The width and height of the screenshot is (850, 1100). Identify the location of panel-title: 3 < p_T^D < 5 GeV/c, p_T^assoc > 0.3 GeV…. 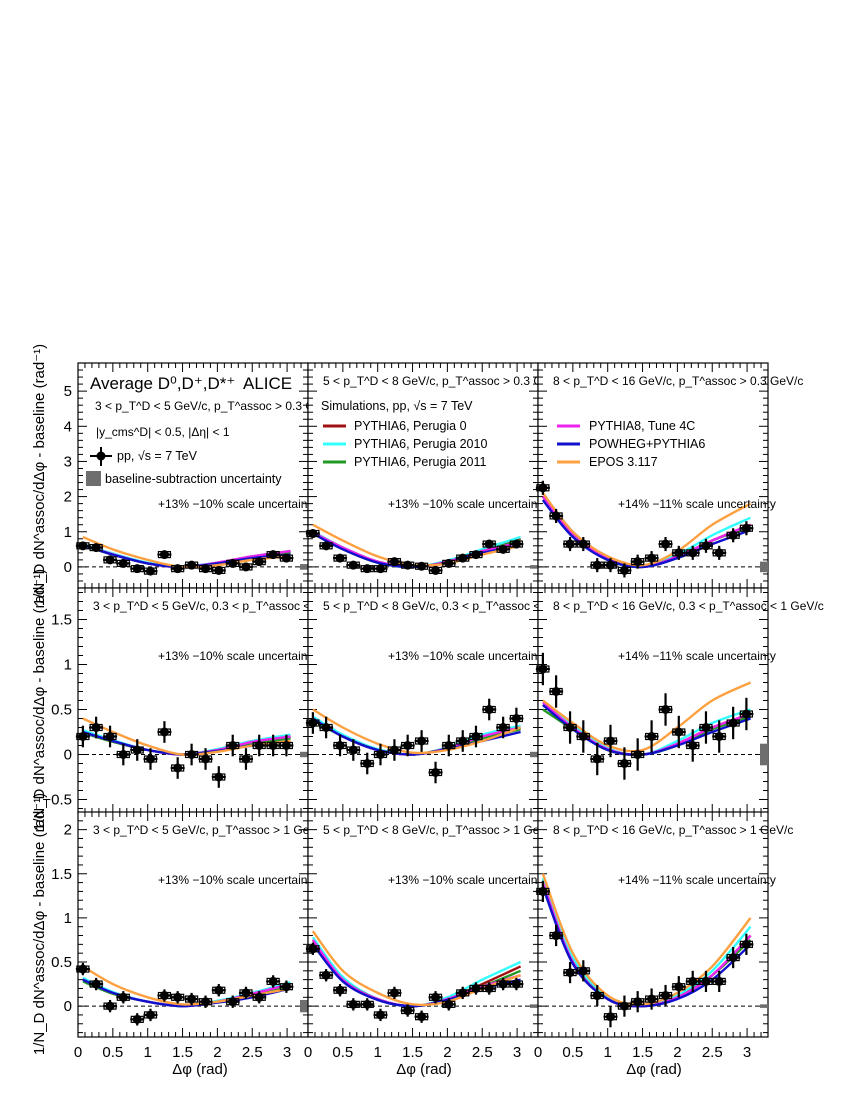
(217, 406).